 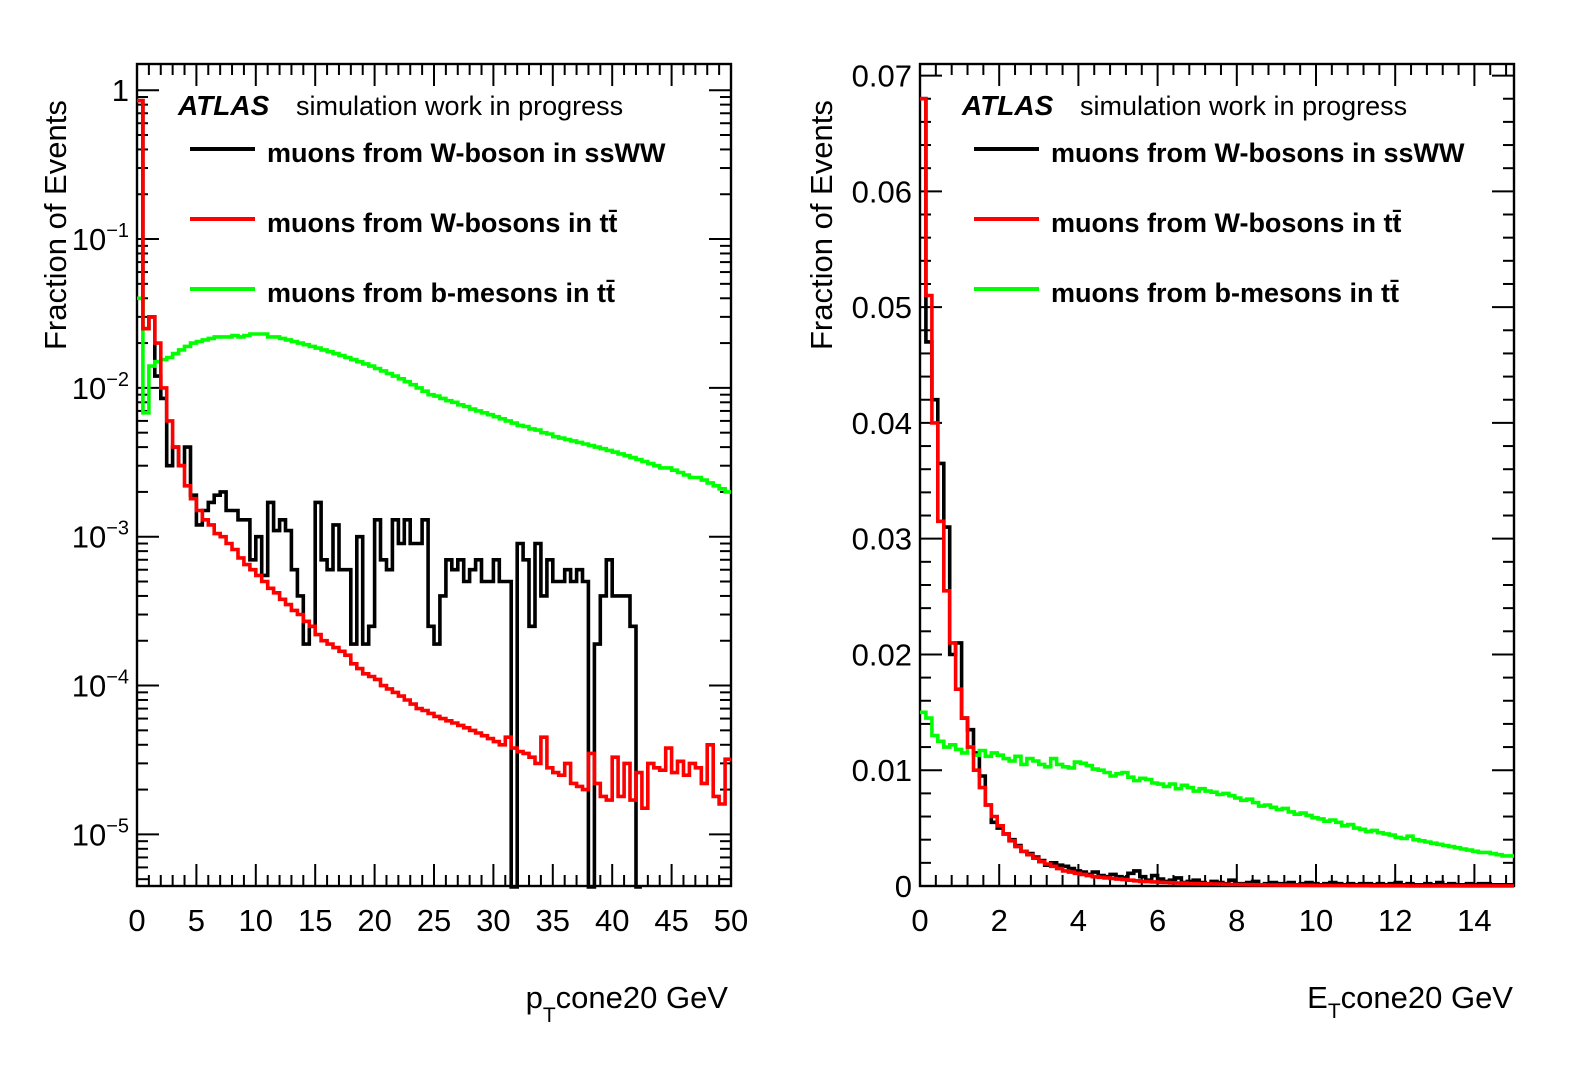 I want to click on y-tick-label: 10⁻⁵, so click(x=100, y=833).